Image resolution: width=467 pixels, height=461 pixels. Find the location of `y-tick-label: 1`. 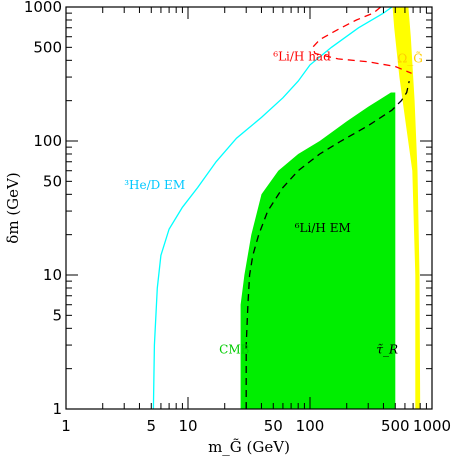

y-tick-label: 1 is located at coordinates (57, 409).